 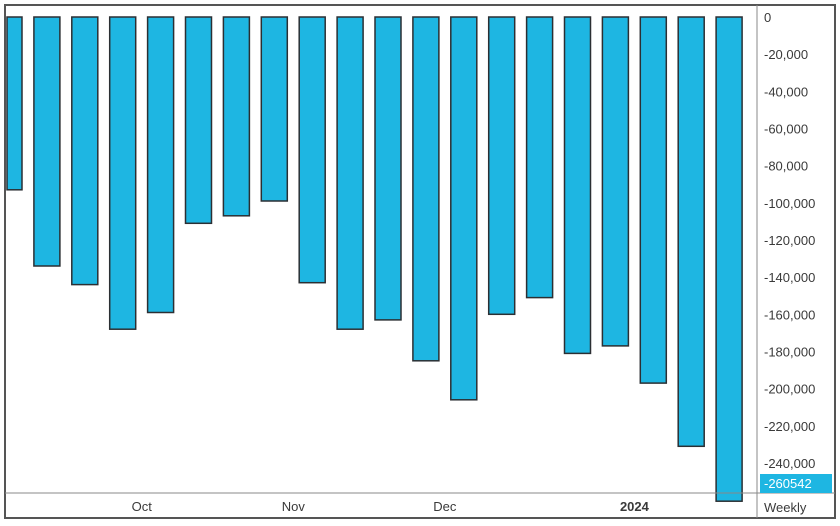 What do you see at coordinates (789, 463) in the screenshot?
I see `y-tick-label: -240,000` at bounding box center [789, 463].